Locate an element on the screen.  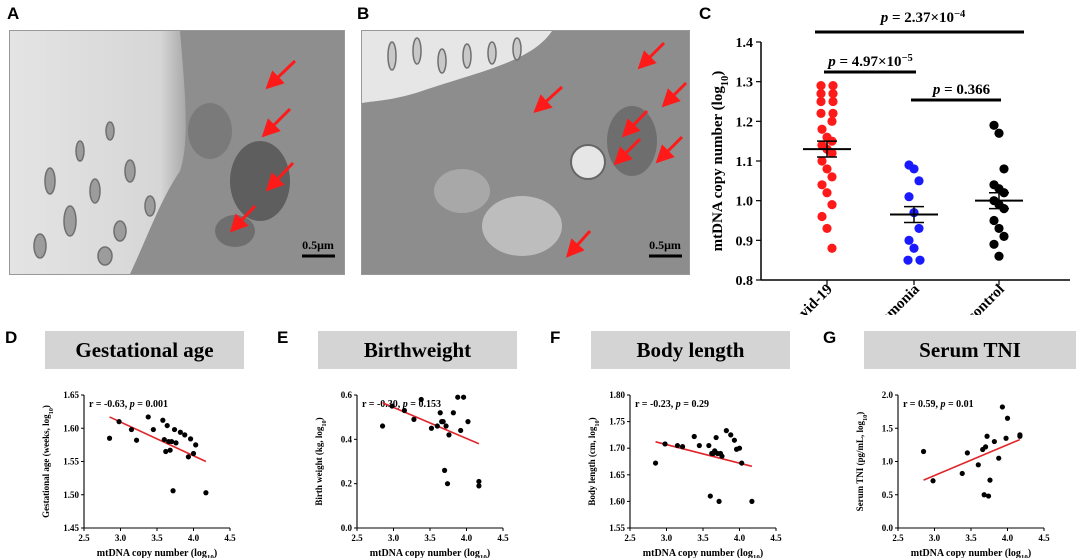
y-tick-label-d: 1.60 is located at coordinates (71, 428).